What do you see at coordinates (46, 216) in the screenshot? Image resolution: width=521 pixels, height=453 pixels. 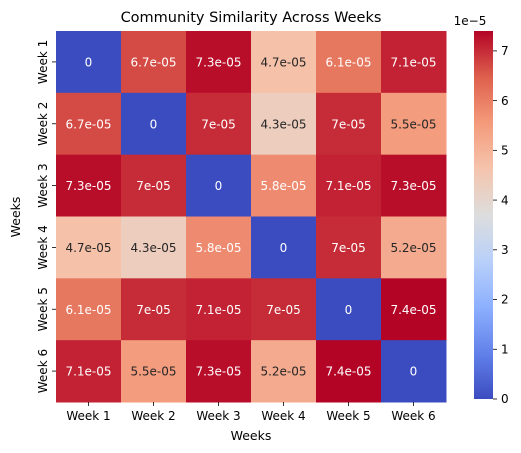 I see `y-axis-ticks: Week 1 Week 2 Week 3 Week 4 Week 5 Week 6` at bounding box center [46, 216].